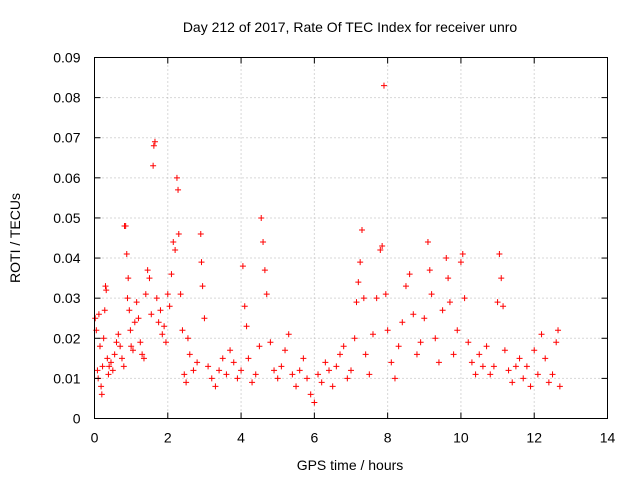 This screenshot has height=480, width=640. I want to click on y-tick-label: 0, so click(77, 419).